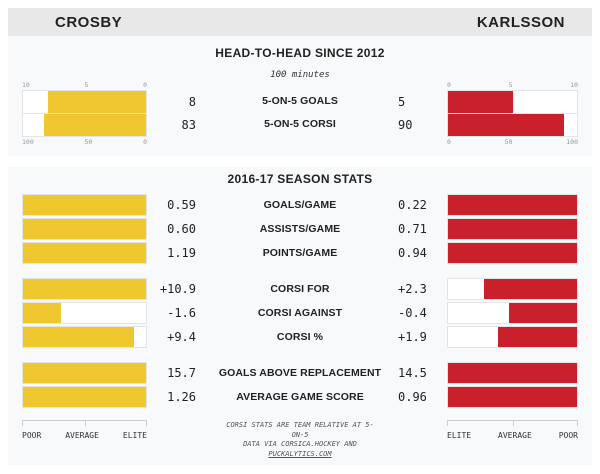  Describe the element at coordinates (568, 435) in the screenshot. I see `scale-label-poor: POOR` at that location.